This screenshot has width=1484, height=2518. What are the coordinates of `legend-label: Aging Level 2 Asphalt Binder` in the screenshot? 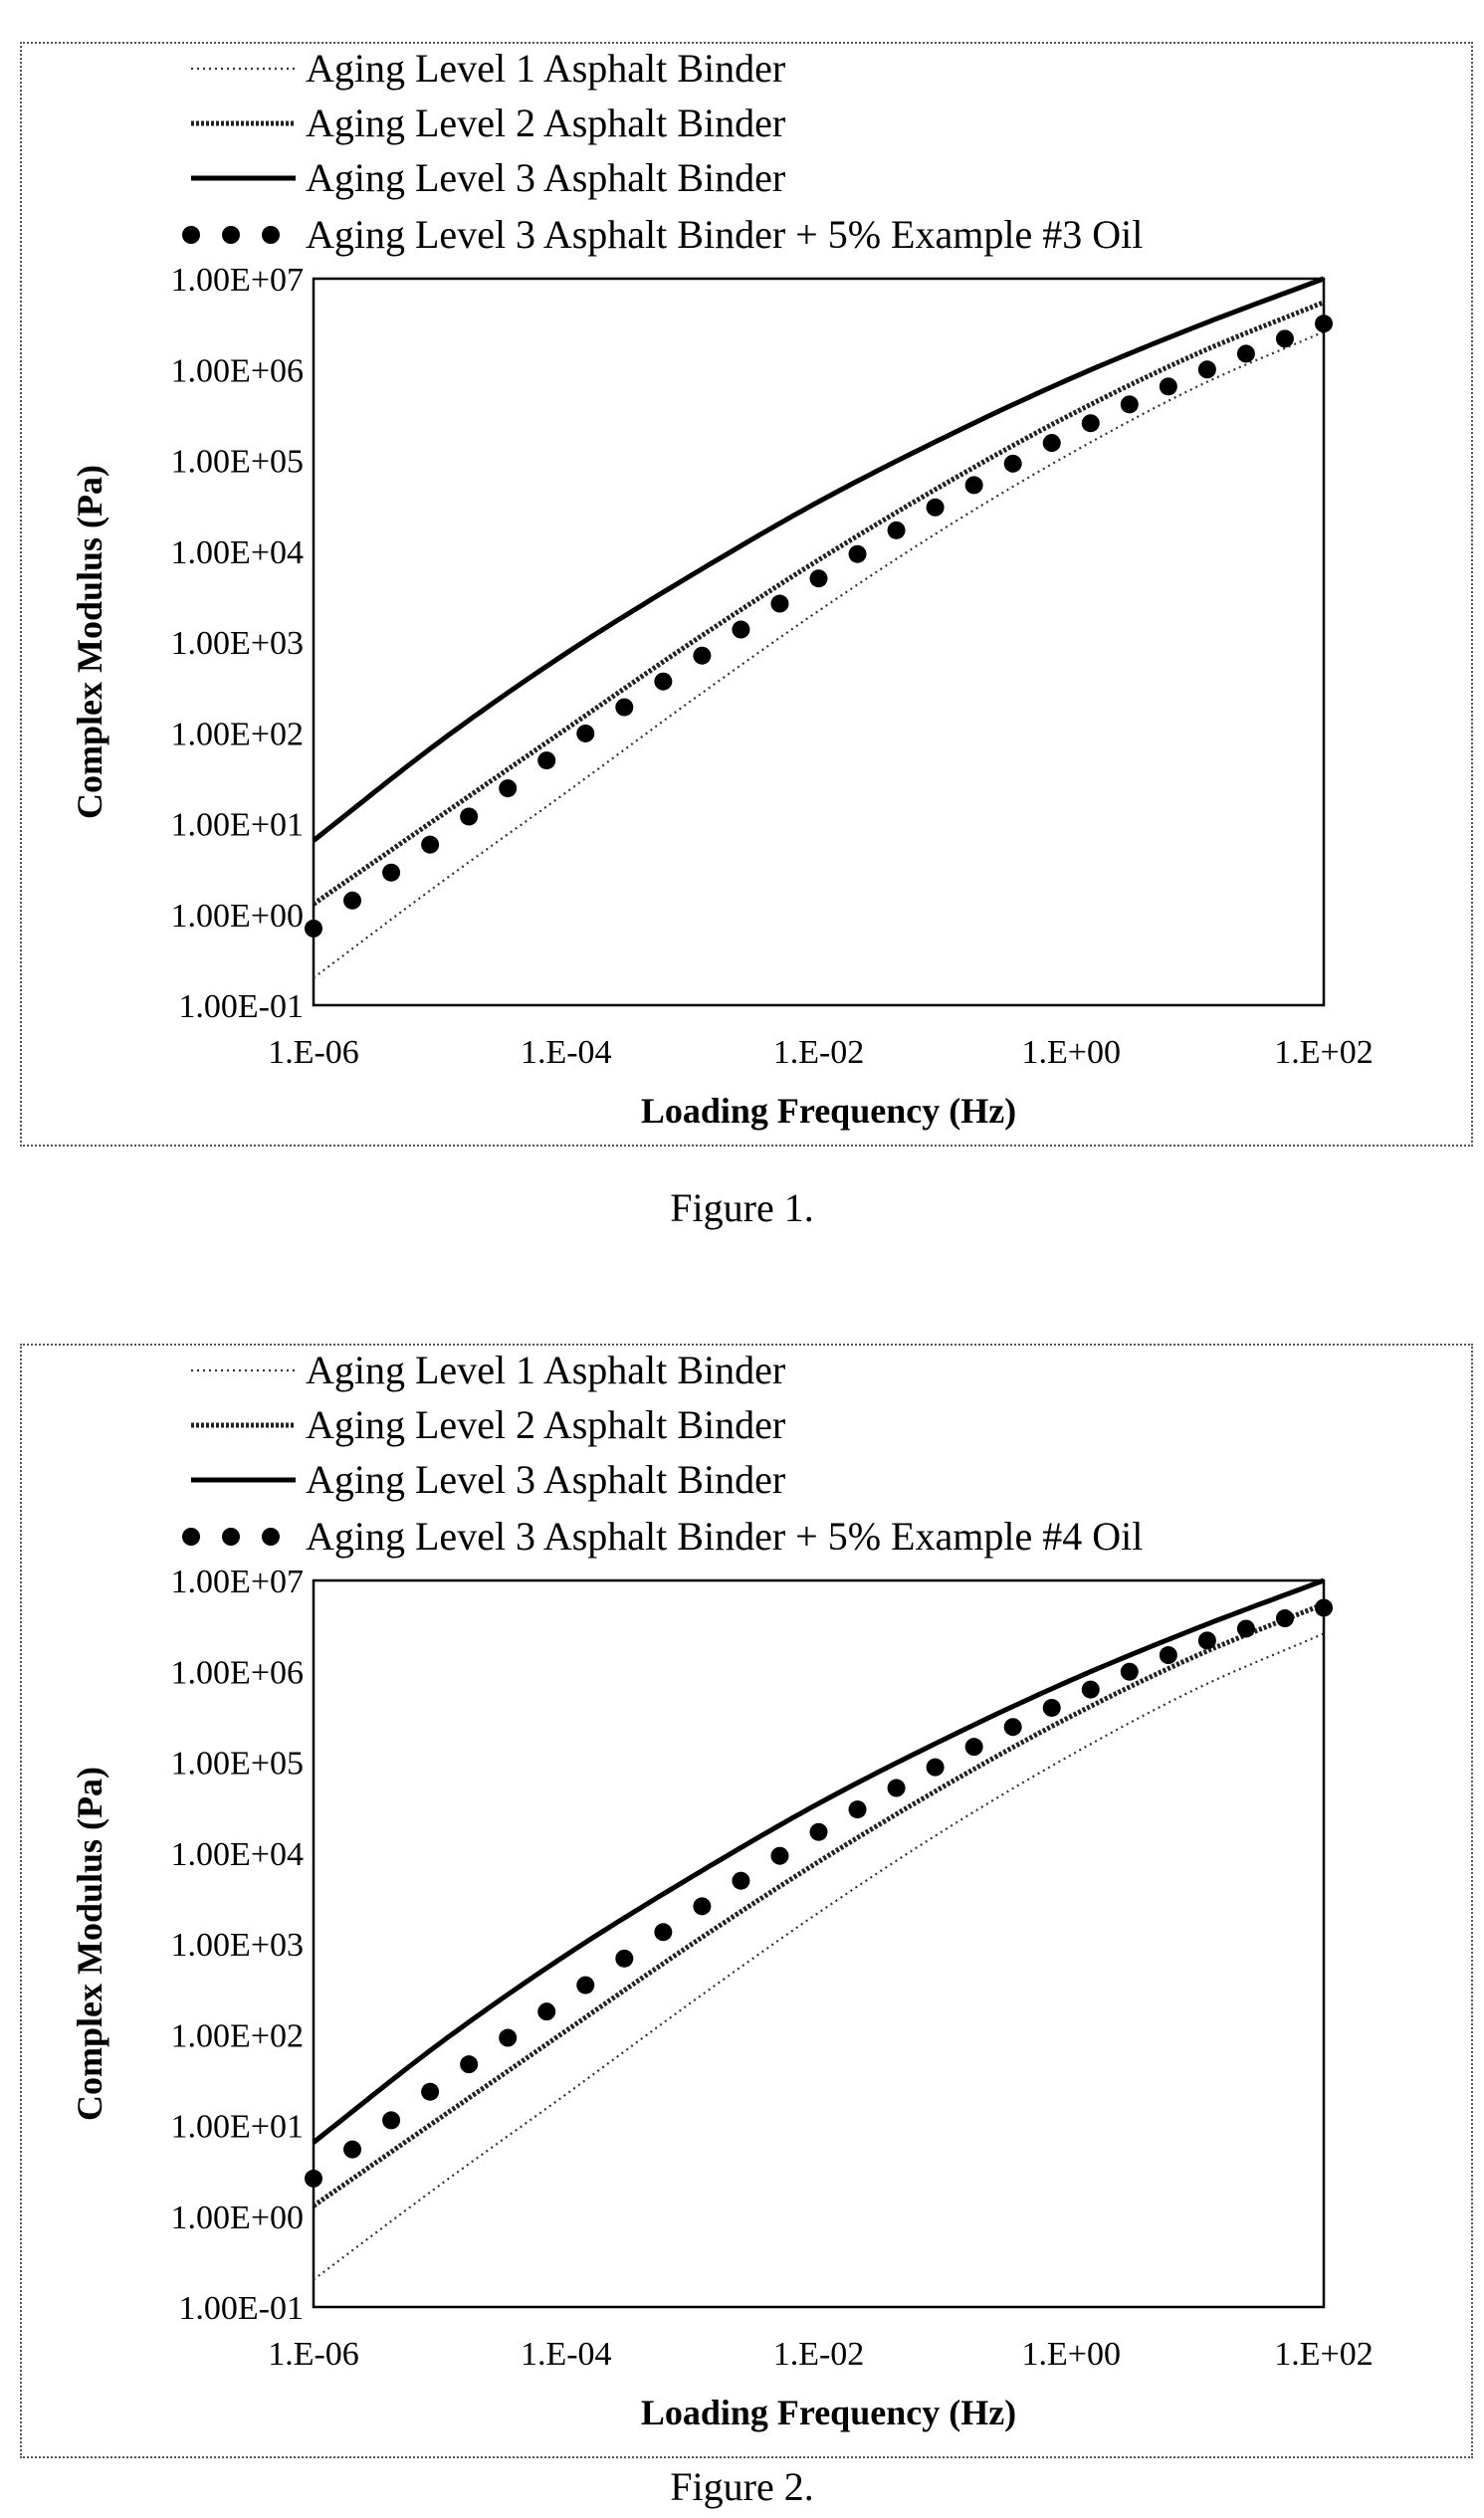 It's located at (545, 1424).